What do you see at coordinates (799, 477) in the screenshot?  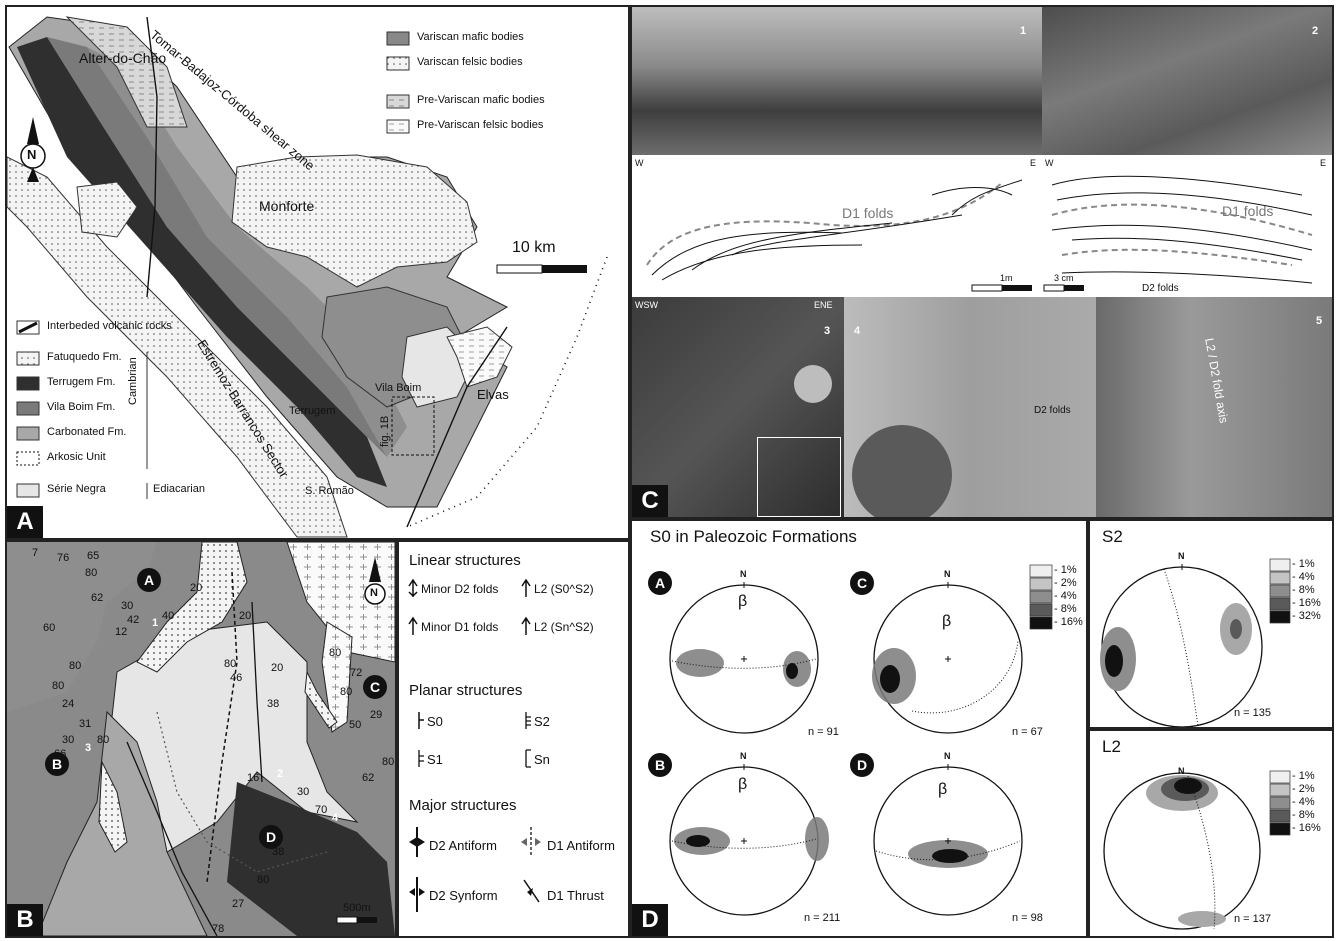 I see `photo-3-inset` at bounding box center [799, 477].